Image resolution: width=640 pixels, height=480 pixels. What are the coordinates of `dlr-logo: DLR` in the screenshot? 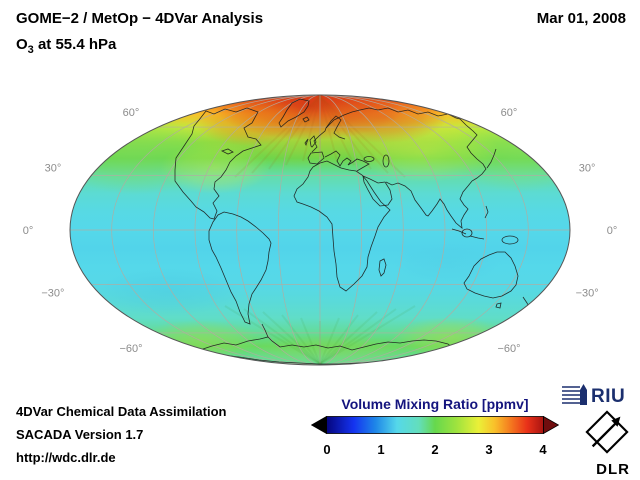 It's located at (604, 443).